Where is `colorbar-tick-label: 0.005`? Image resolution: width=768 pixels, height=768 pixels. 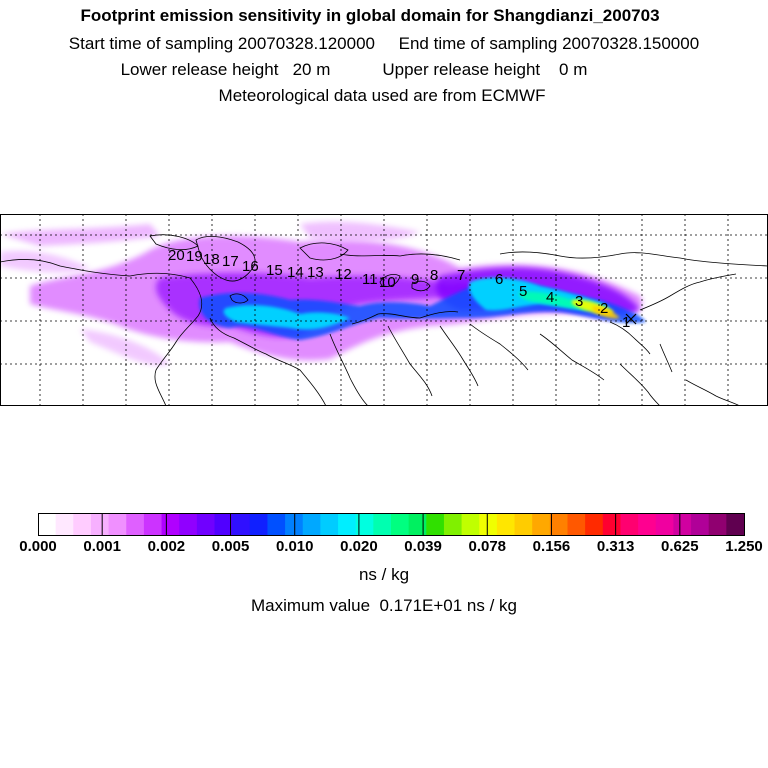
colorbar-tick-label: 0.005 is located at coordinates (230, 546).